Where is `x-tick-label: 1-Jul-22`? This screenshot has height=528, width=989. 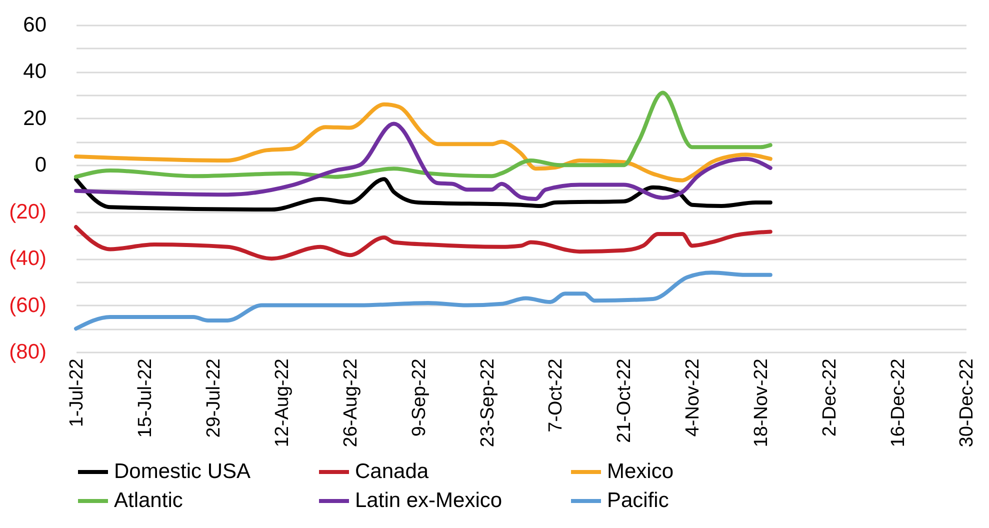
x-tick-label: 1-Jul-22 is located at coordinates (77, 393).